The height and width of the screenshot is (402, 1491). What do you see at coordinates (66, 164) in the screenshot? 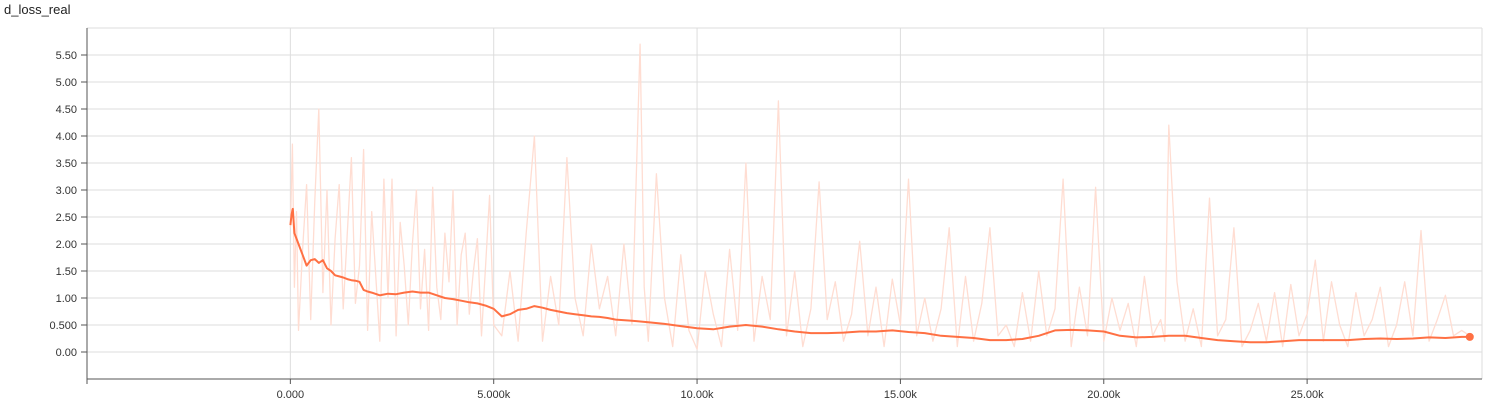
I see `y-tick-label: 3.50` at bounding box center [66, 164].